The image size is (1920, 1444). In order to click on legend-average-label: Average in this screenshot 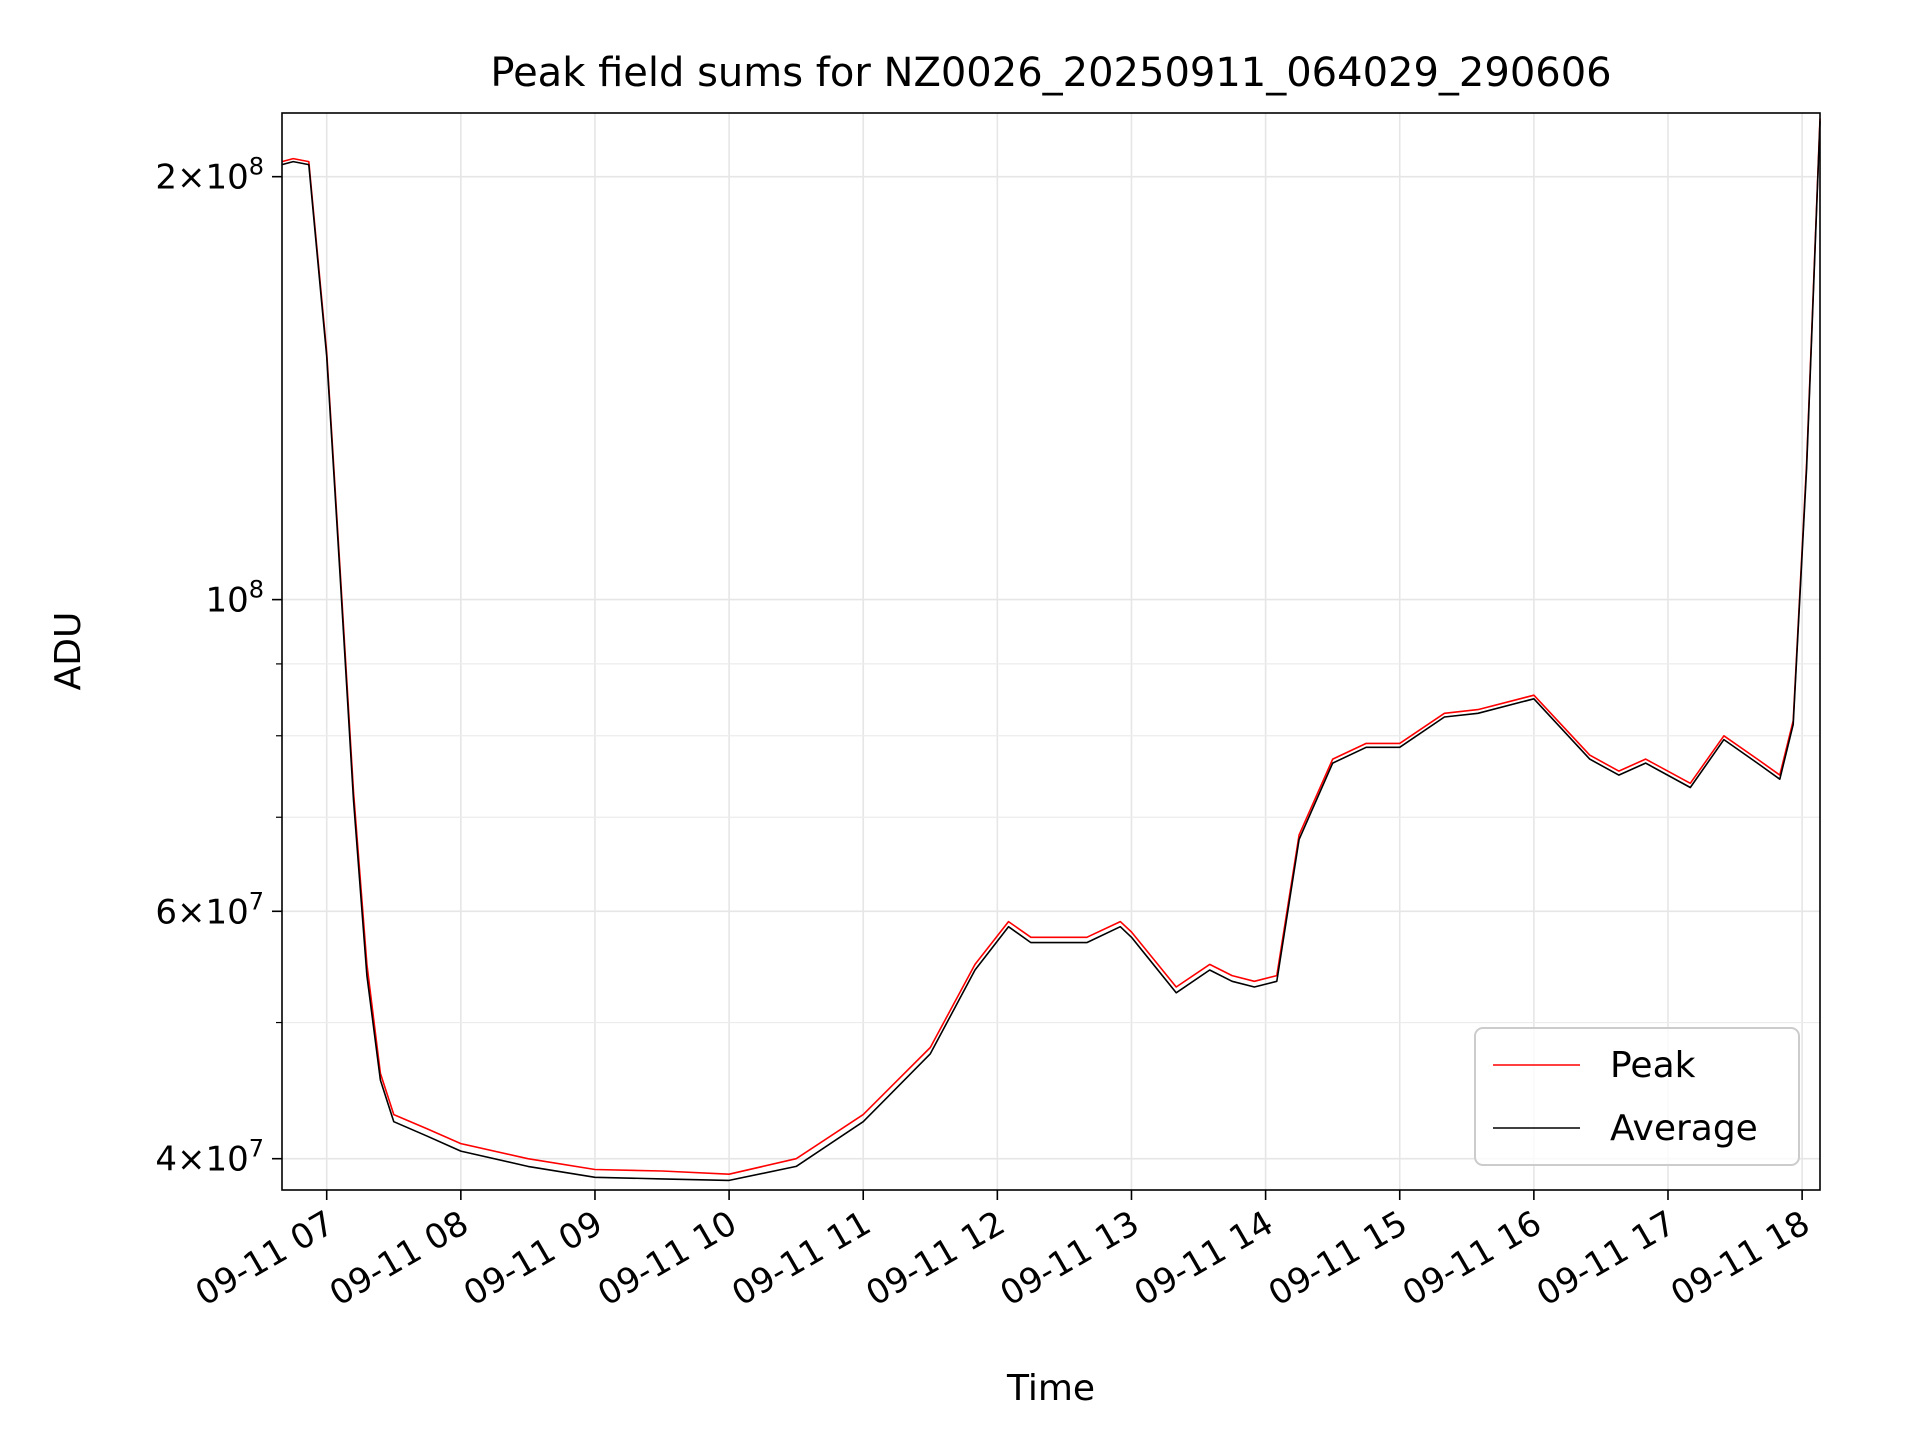, I will do `click(1684, 1128)`.